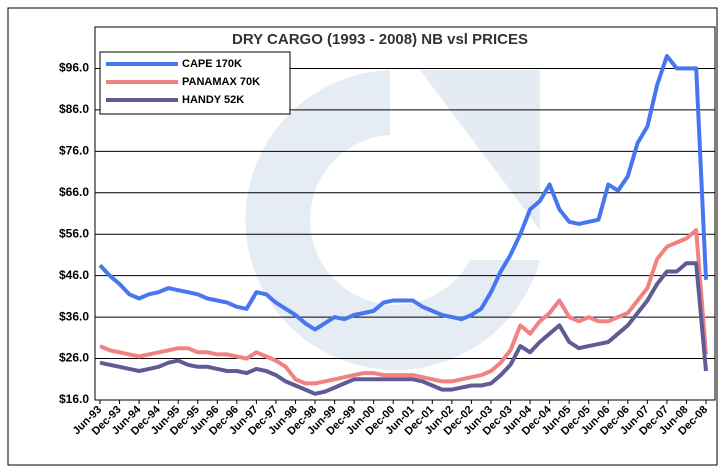  I want to click on y-tick-label: $16.0, so click(74, 399).